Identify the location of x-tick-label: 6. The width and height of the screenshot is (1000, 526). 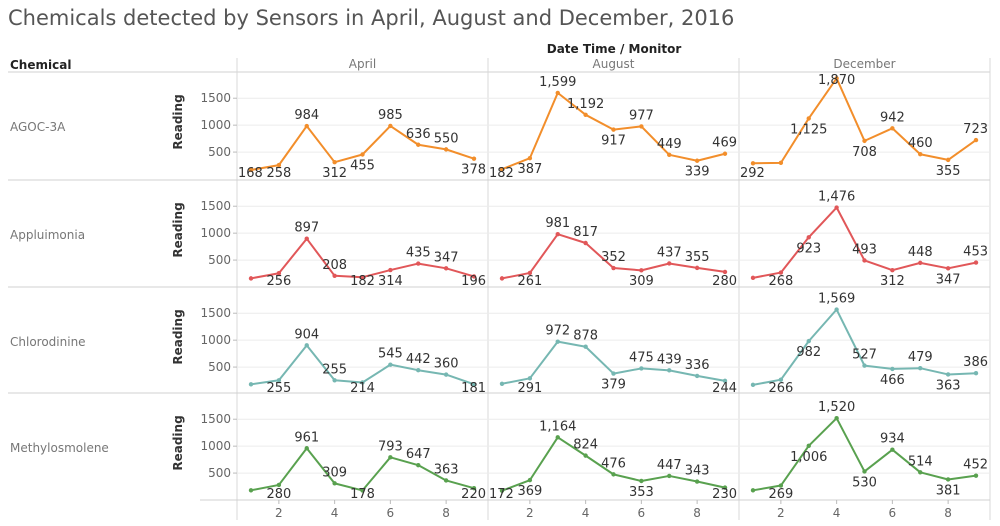
(893, 513).